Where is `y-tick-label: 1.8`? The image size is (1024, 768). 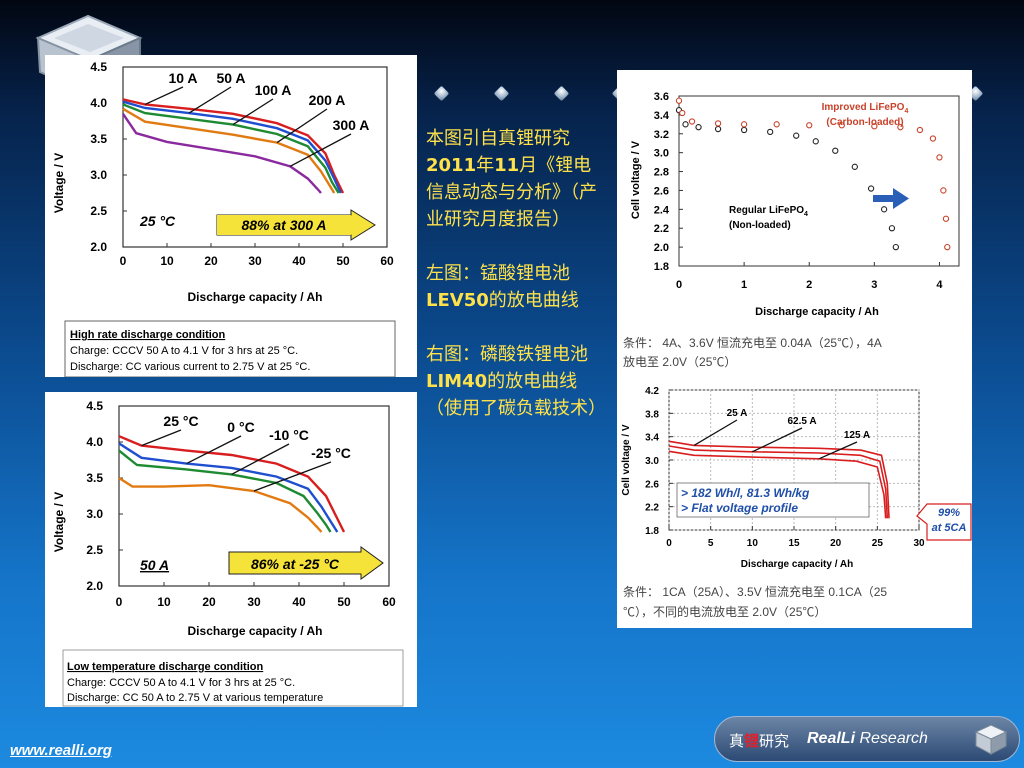 y-tick-label: 1.8 is located at coordinates (652, 531).